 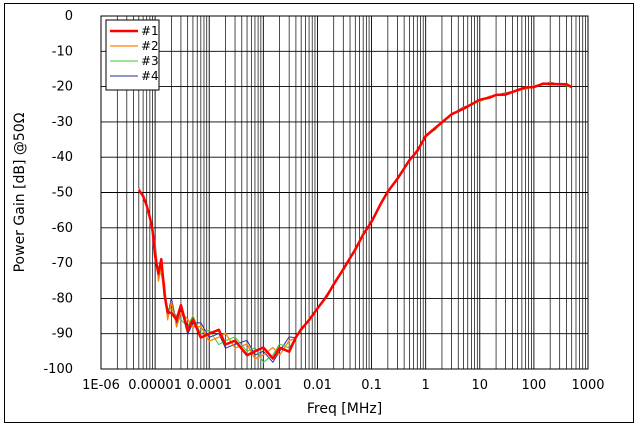 I want to click on legend-label-3: #3, so click(x=150, y=61).